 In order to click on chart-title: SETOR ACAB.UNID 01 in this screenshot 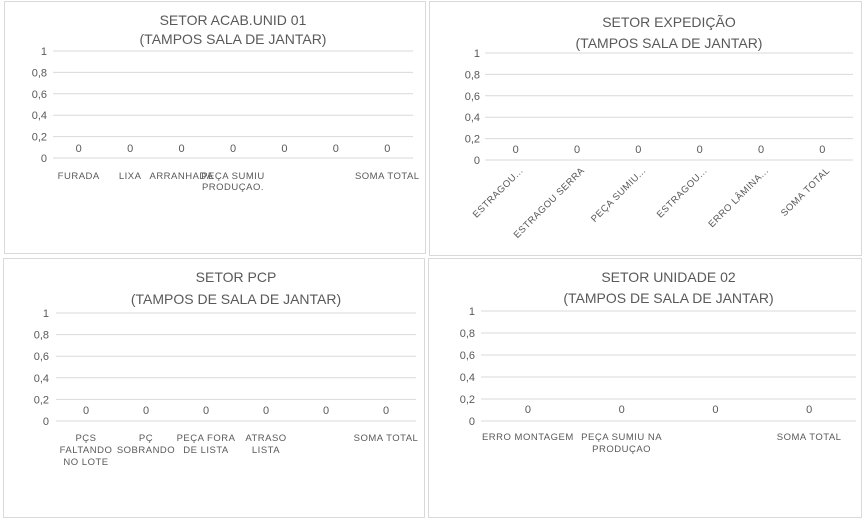, I will do `click(233, 20)`.